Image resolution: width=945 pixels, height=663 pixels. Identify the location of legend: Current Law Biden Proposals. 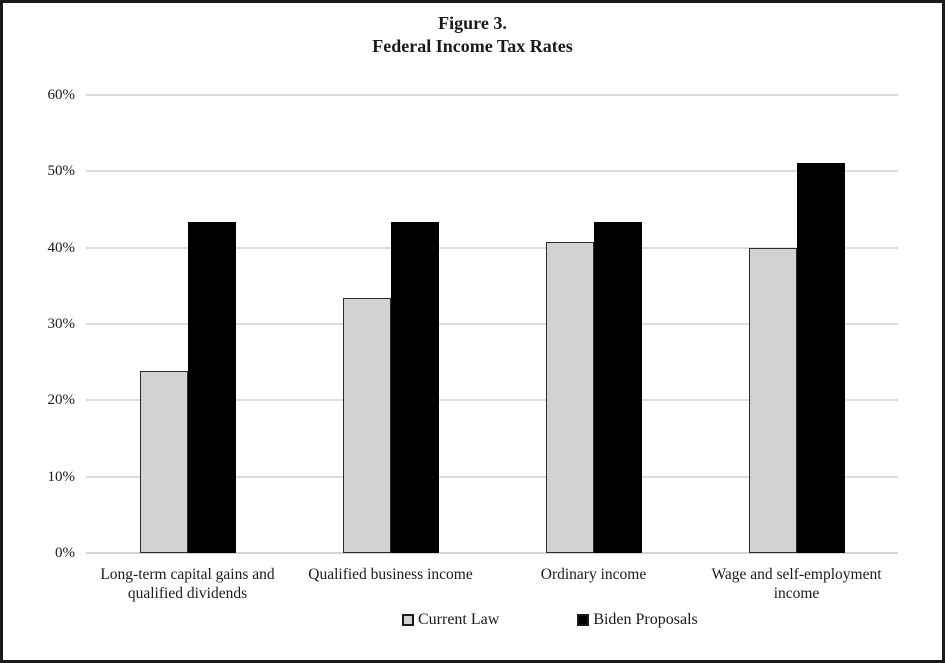
(550, 620).